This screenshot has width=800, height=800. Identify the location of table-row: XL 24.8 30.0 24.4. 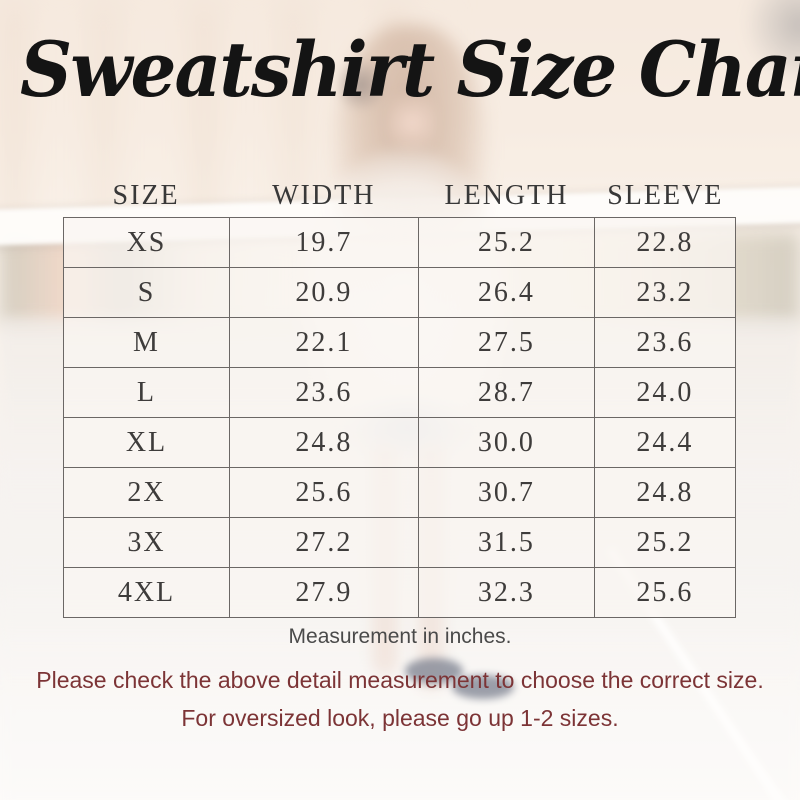
(400, 442).